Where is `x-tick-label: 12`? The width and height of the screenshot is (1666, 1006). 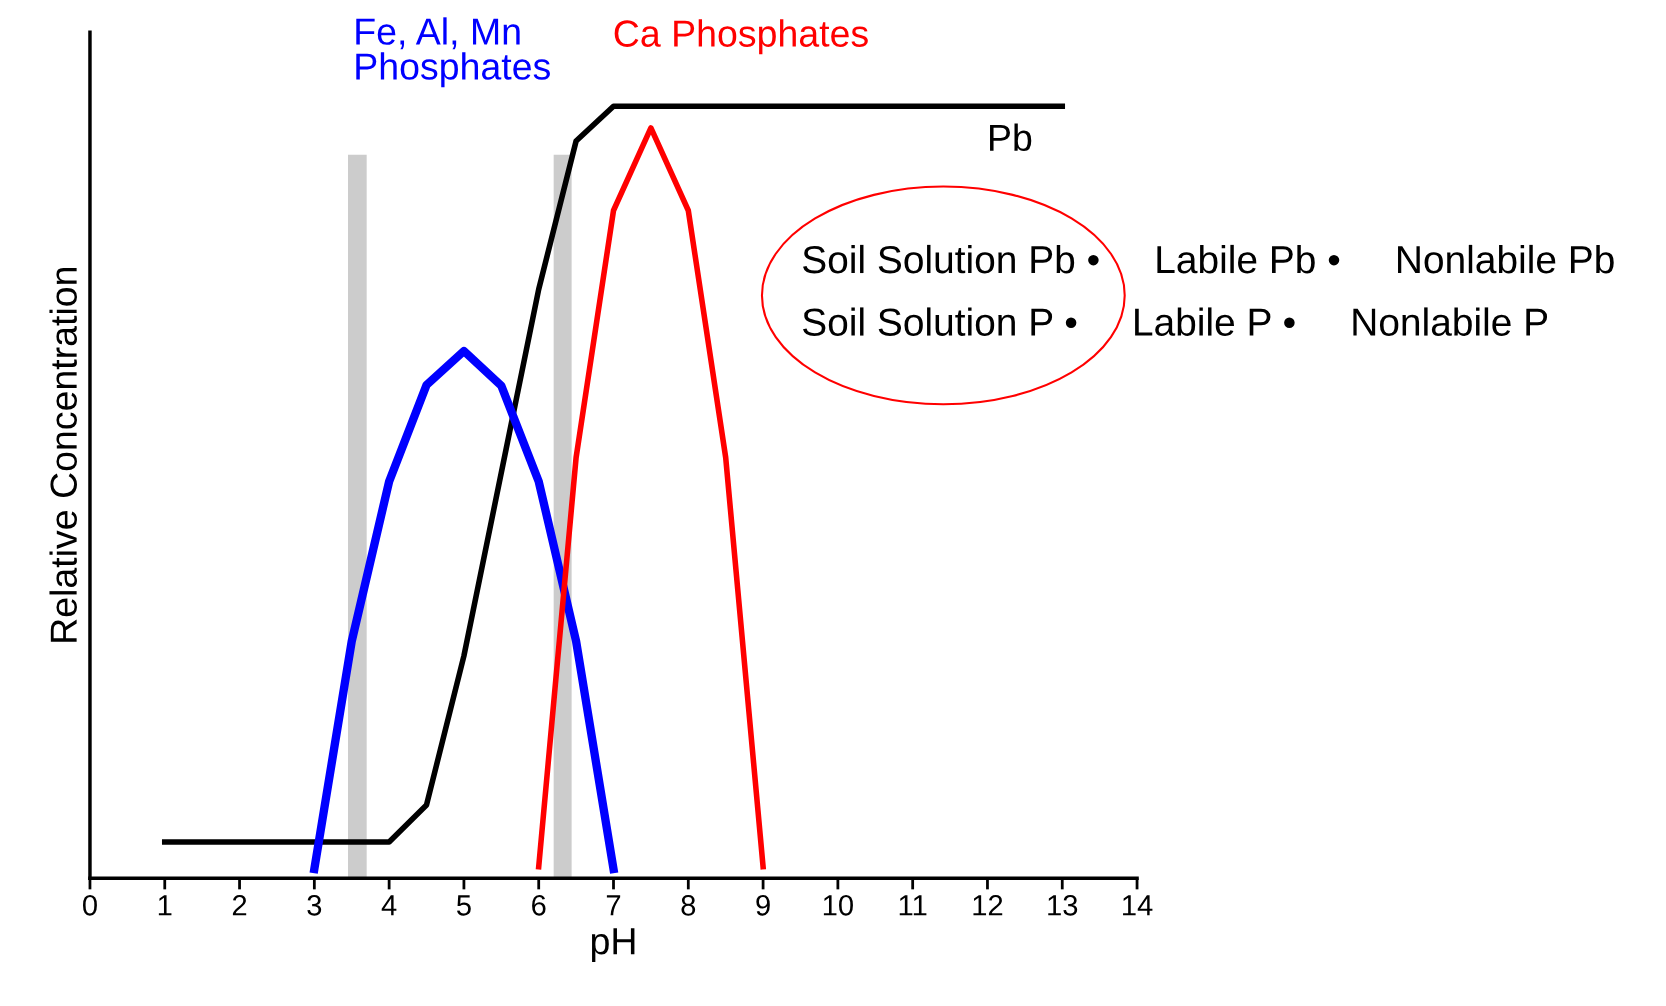
x-tick-label: 12 is located at coordinates (988, 905).